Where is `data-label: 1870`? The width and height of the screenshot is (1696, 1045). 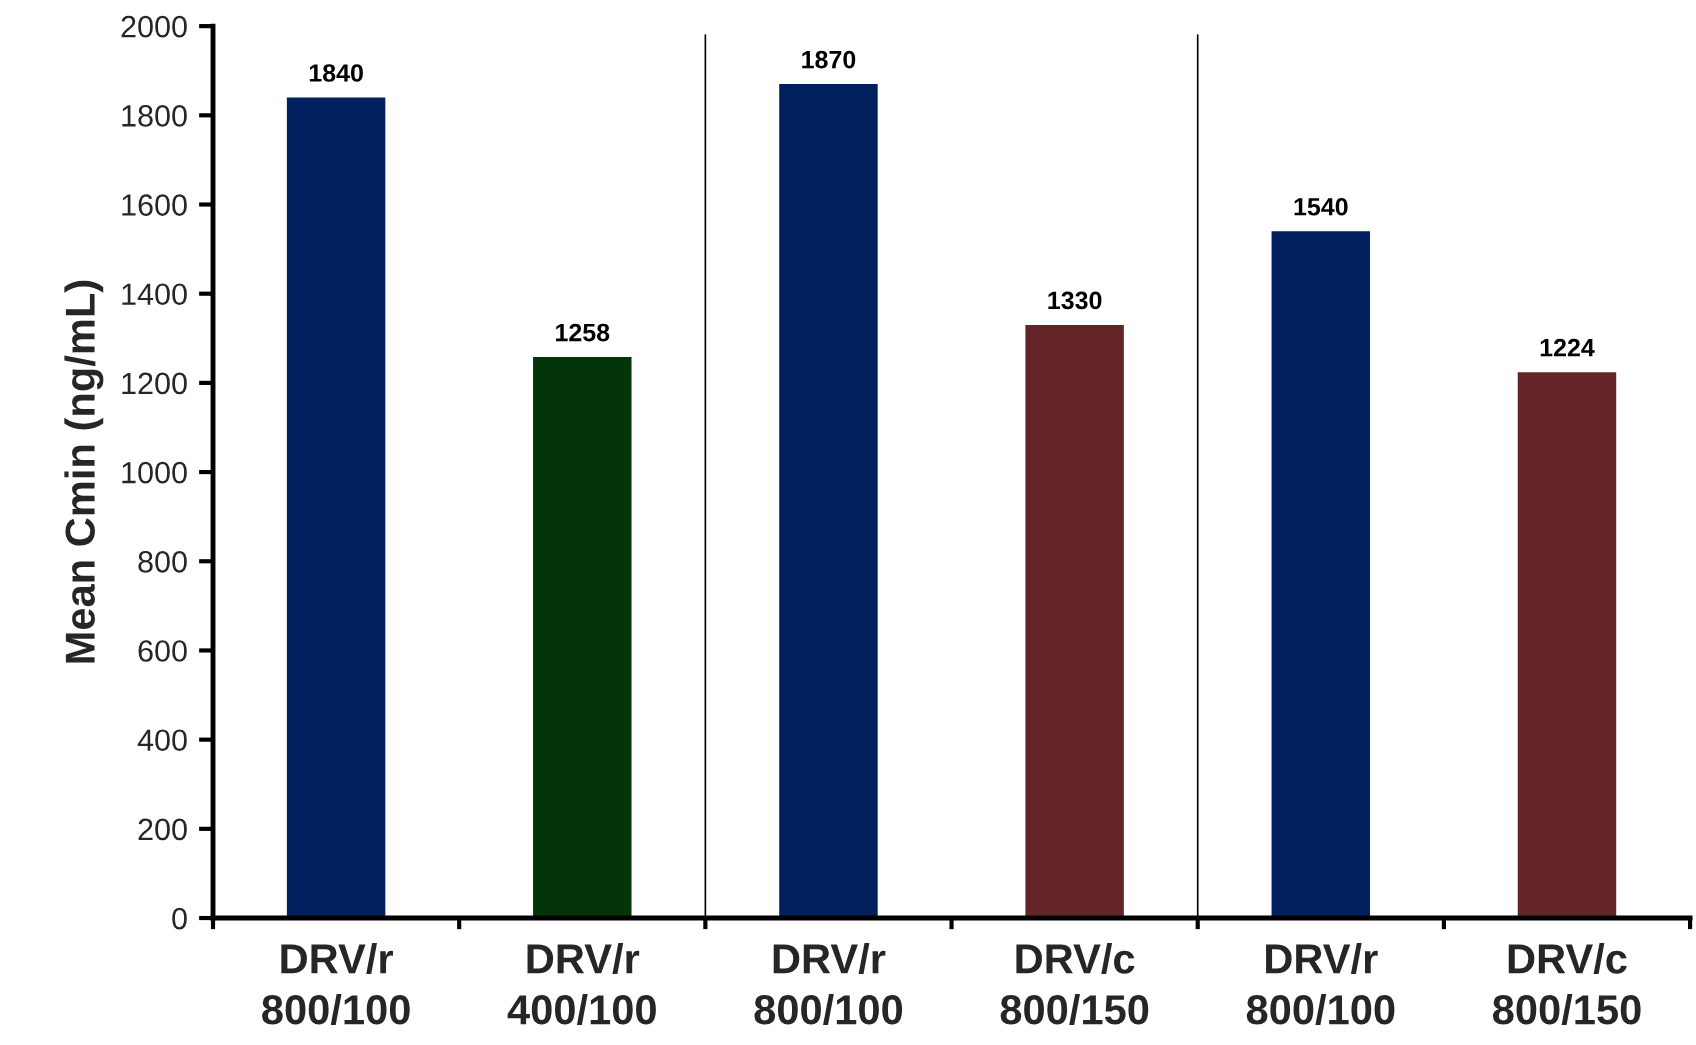 data-label: 1870 is located at coordinates (829, 59).